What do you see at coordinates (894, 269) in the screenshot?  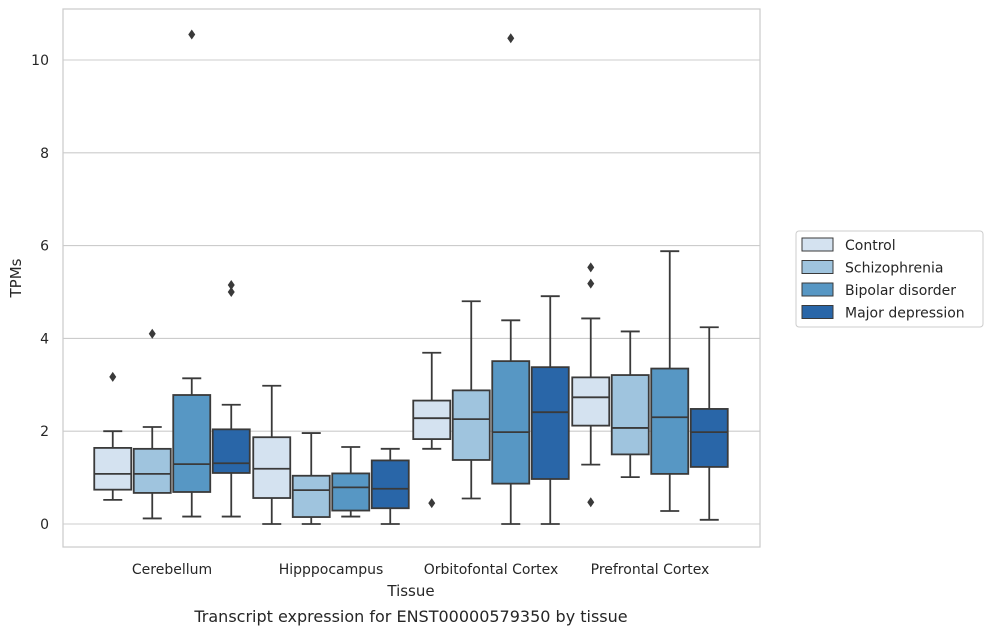 I see `legend-label: Schizophrenia` at bounding box center [894, 269].